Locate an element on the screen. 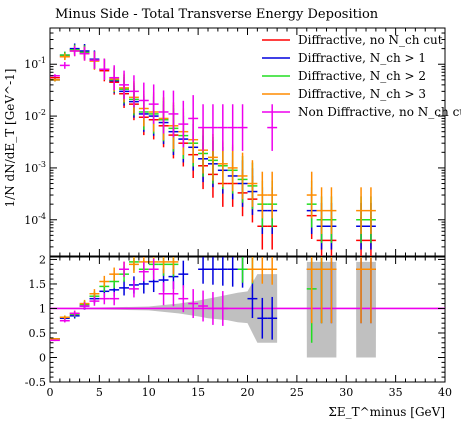 The width and height of the screenshot is (461, 422). x-tick-label: 35 is located at coordinates (396, 392).